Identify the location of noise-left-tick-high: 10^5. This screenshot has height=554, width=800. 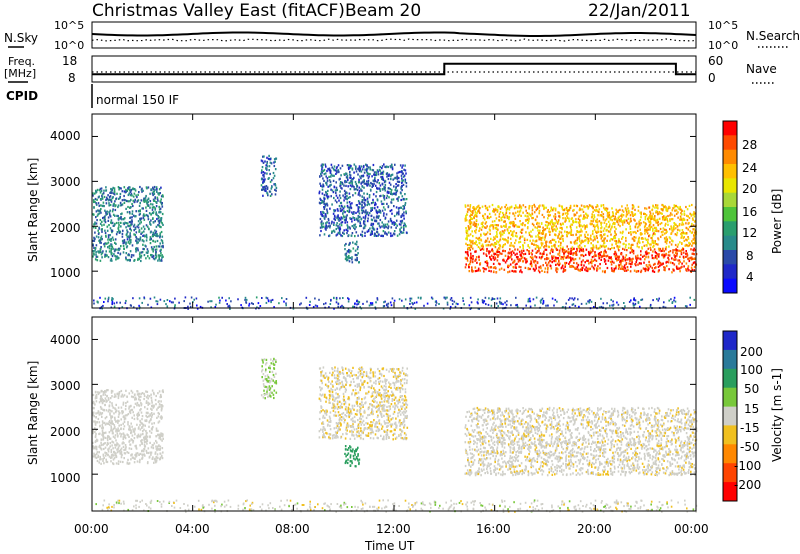
(69, 25).